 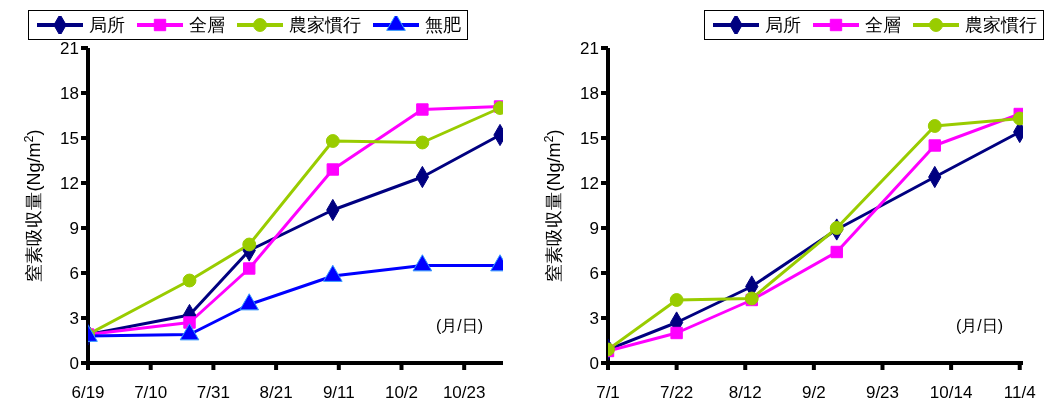 What do you see at coordinates (814, 393) in the screenshot?
I see `x-tick-label: 9/2` at bounding box center [814, 393].